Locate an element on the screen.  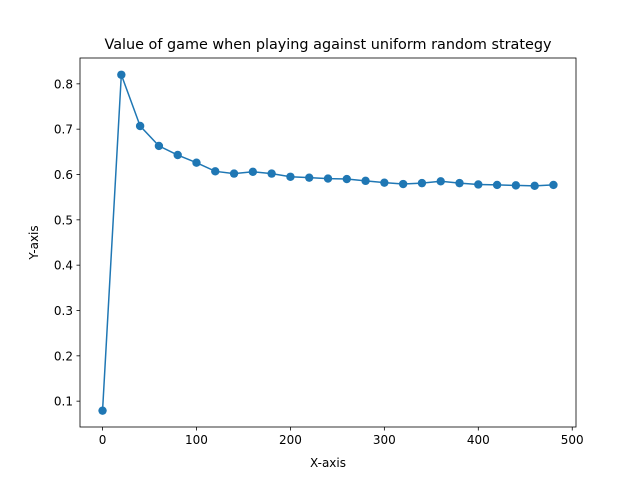
y-tick-label: 0.2 is located at coordinates (63, 356).